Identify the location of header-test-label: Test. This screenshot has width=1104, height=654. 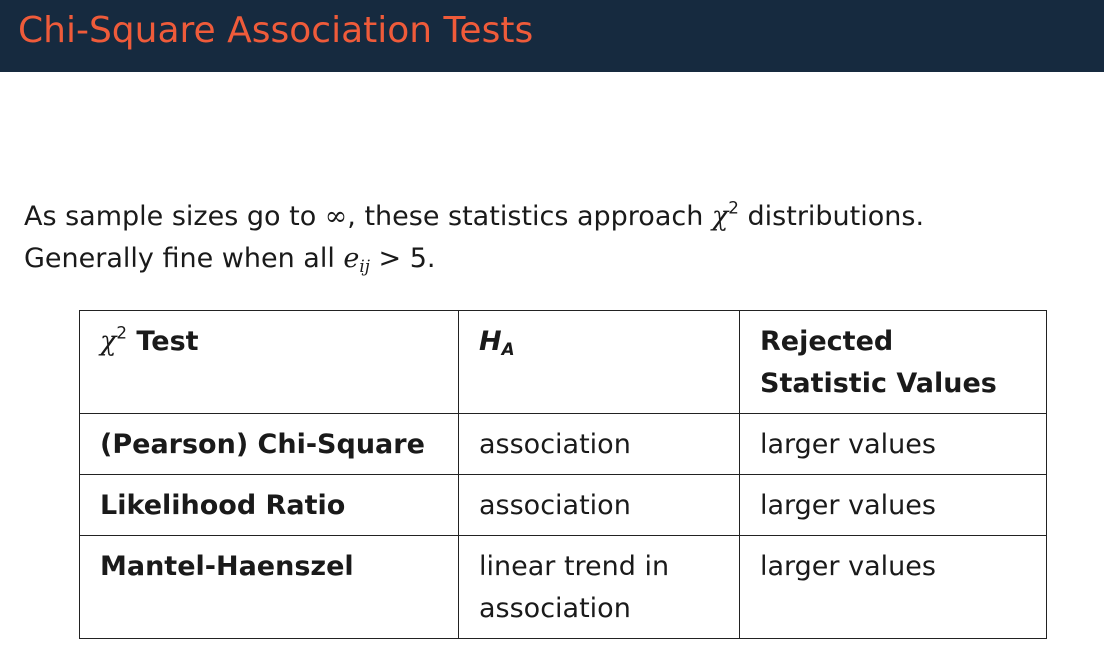
(163, 341).